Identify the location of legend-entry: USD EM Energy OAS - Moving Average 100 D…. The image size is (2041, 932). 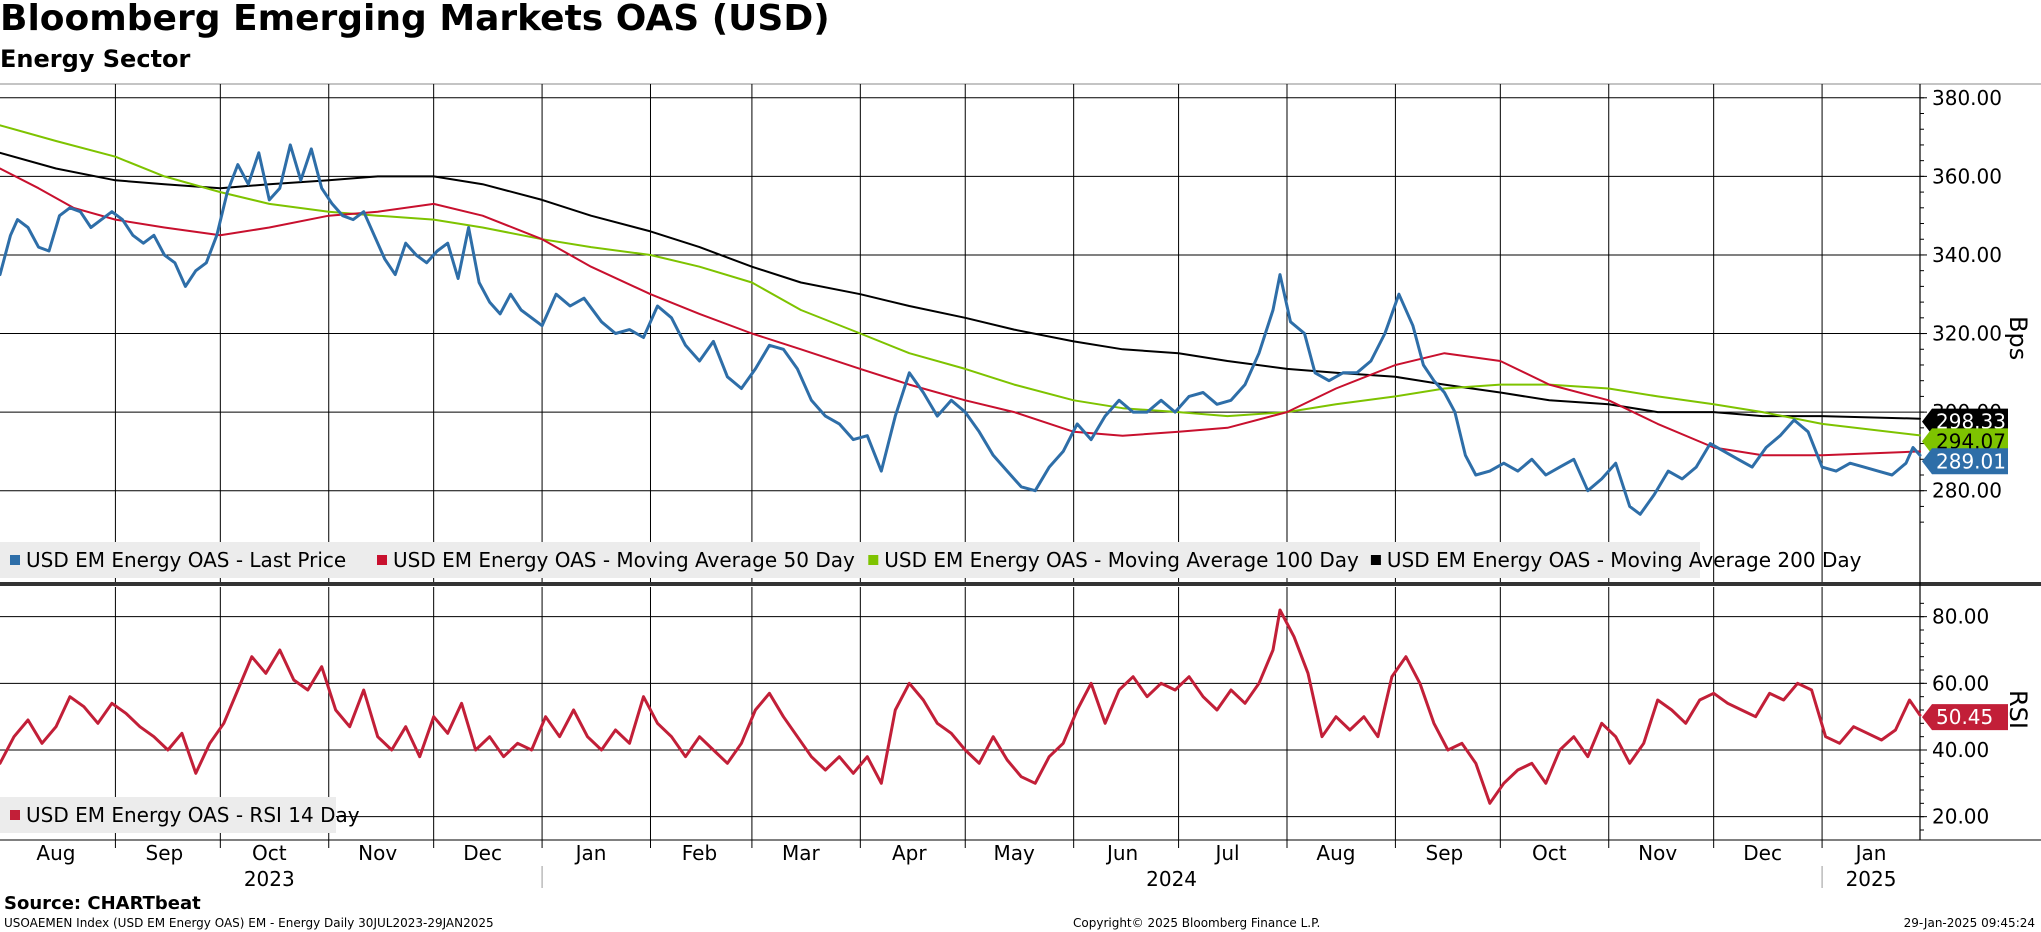
(1121, 560).